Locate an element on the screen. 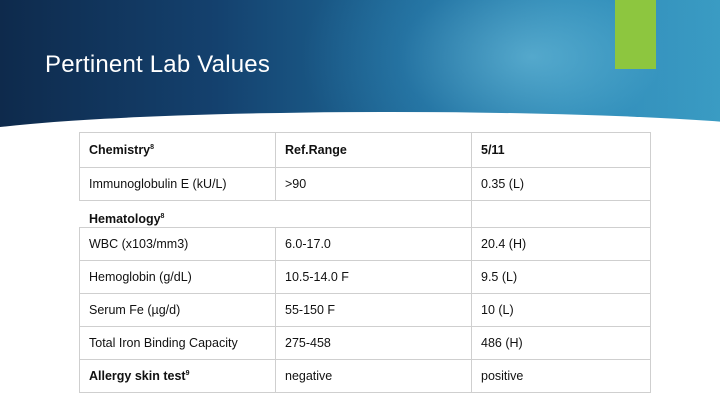 This screenshot has height=405, width=720. section-row-hematology: Hematology8 is located at coordinates (365, 214).